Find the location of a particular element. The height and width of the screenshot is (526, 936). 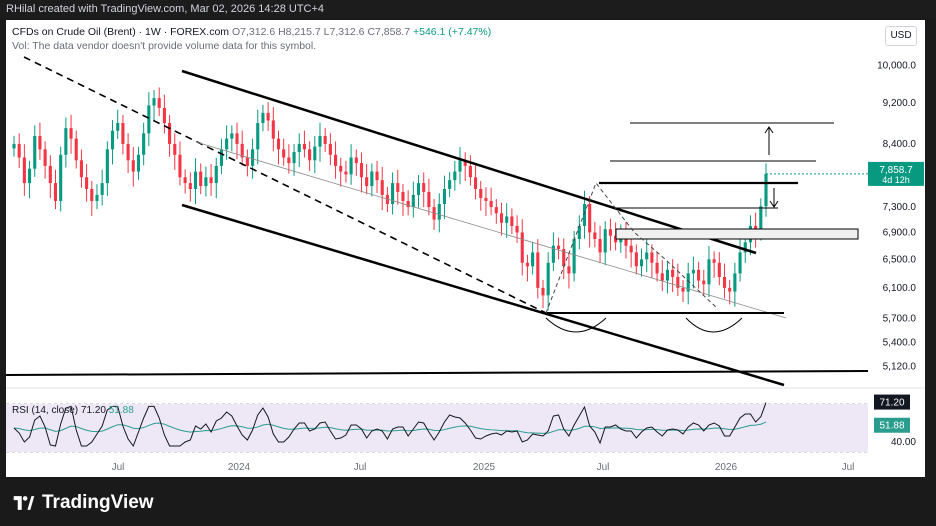

tradingview-logo-icon is located at coordinates (24, 503).